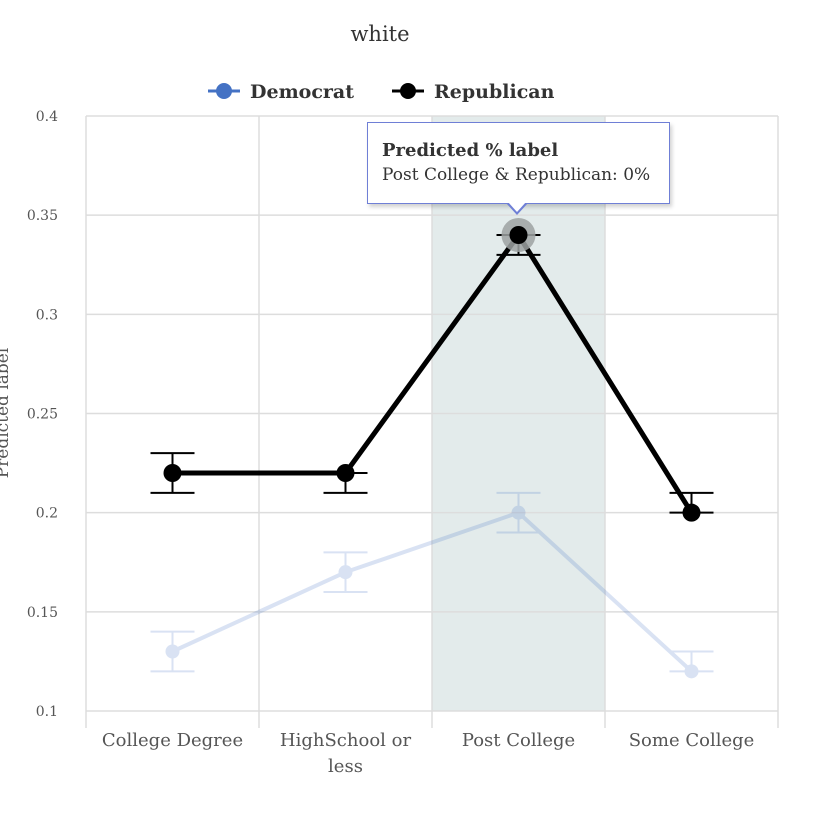 This screenshot has width=836, height=818. Describe the element at coordinates (47, 117) in the screenshot. I see `y-tick-label: 0.4` at that location.